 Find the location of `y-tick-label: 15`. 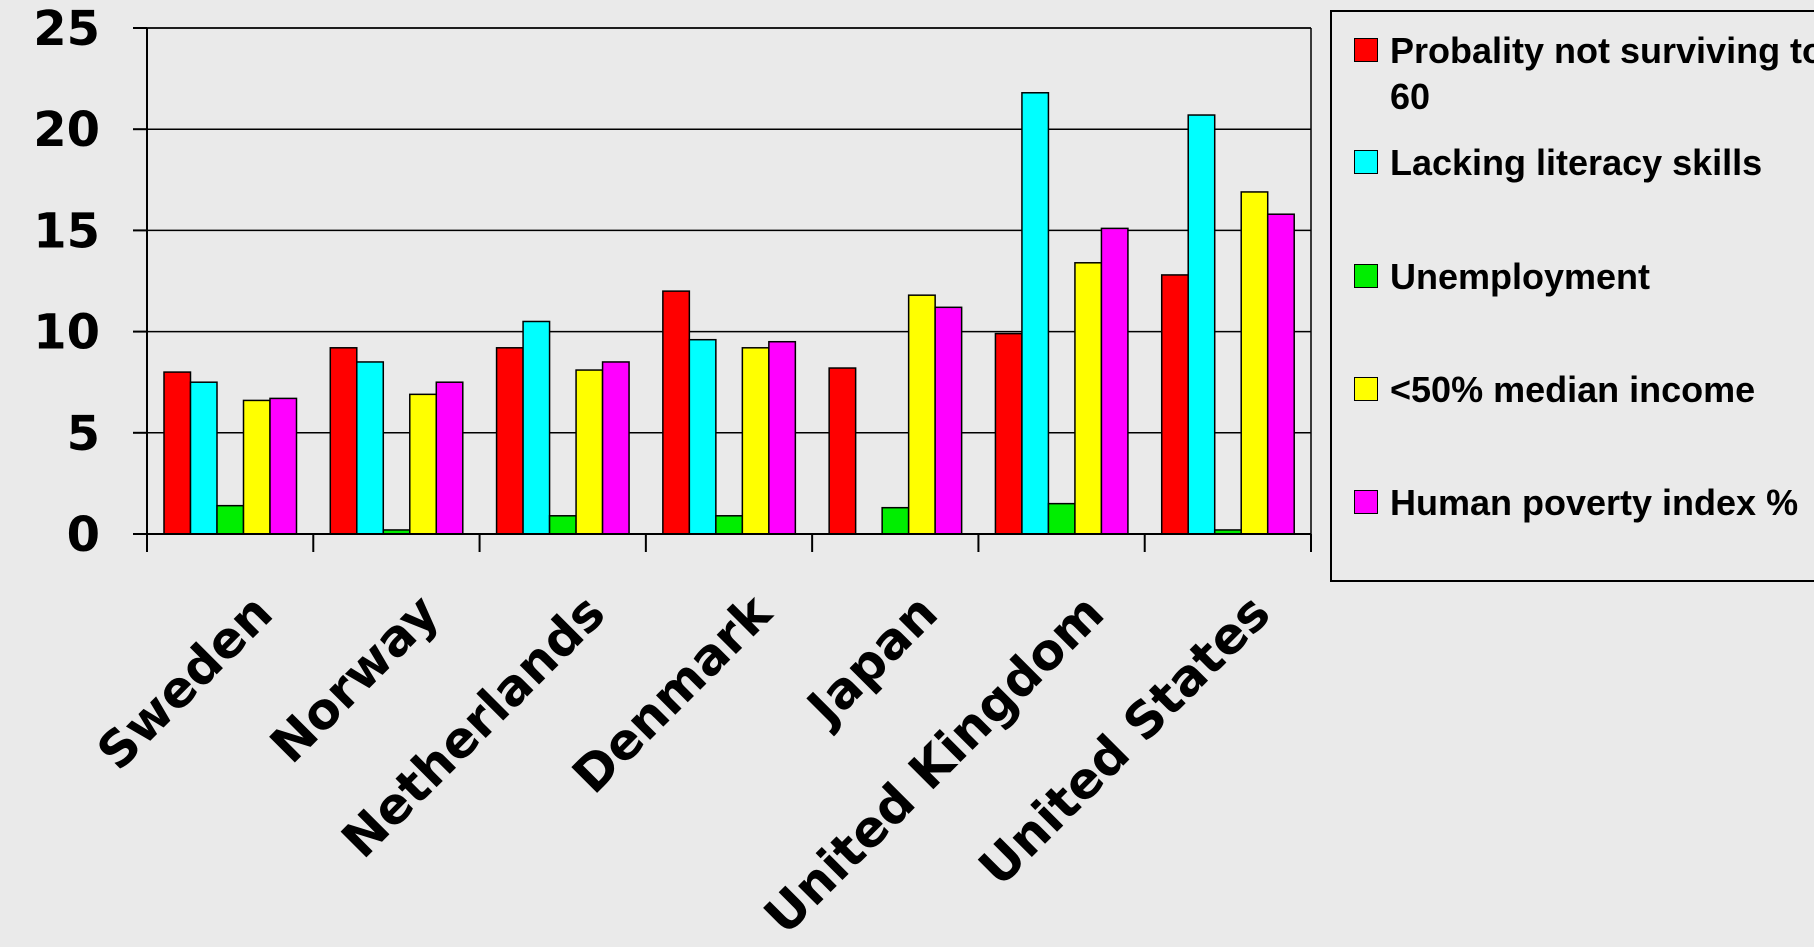

y-tick-label: 15 is located at coordinates (66, 231).